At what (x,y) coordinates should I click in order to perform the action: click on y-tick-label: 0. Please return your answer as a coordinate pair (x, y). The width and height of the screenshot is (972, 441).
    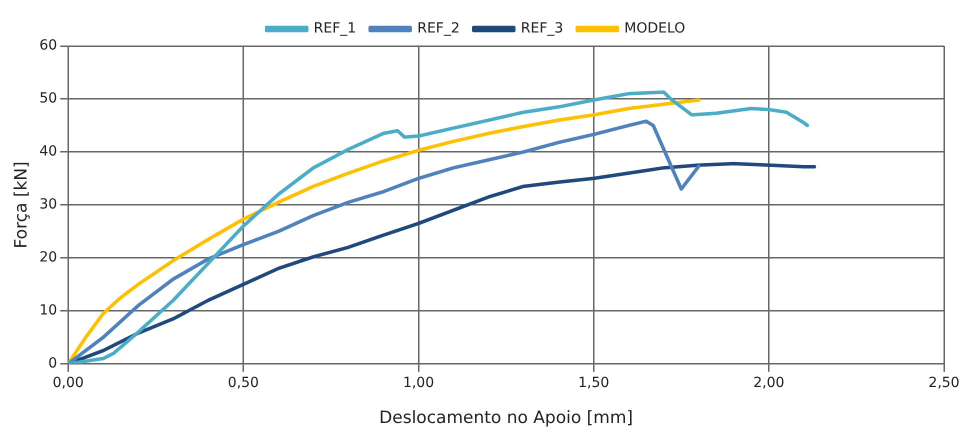
    Looking at the image, I should click on (53, 363).